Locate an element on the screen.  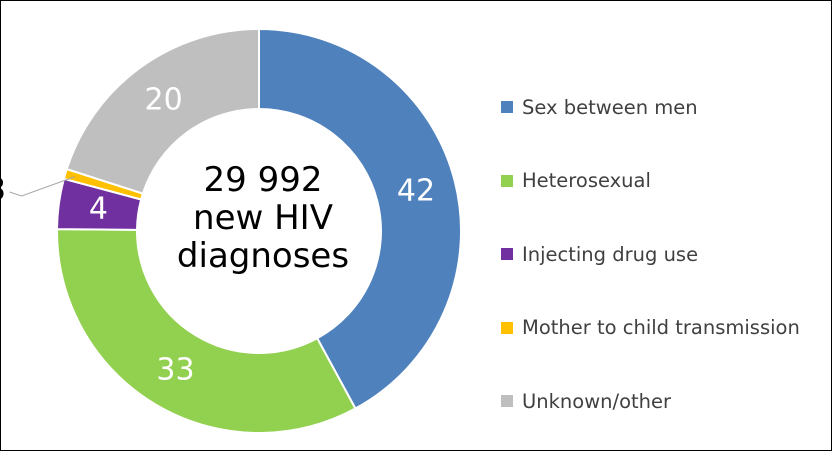
legend-item-injecting-drug-use: Injecting drug use is located at coordinates (666, 254).